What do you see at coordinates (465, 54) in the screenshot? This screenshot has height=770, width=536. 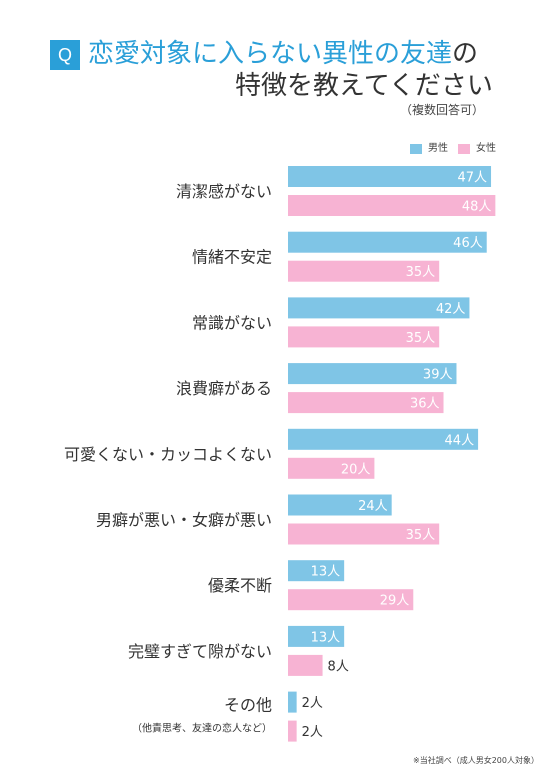 I see `title-particle: の` at bounding box center [465, 54].